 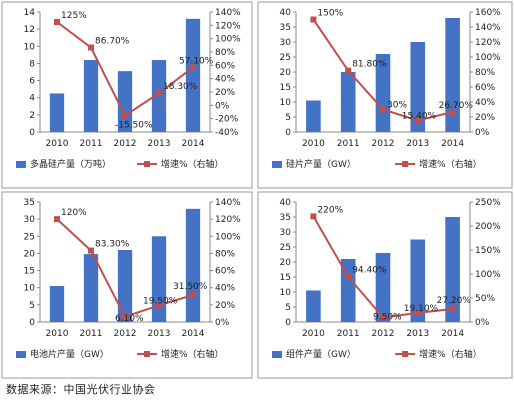 I want to click on legend-label: 多晶硅产量（万吨）, so click(x=70, y=164).